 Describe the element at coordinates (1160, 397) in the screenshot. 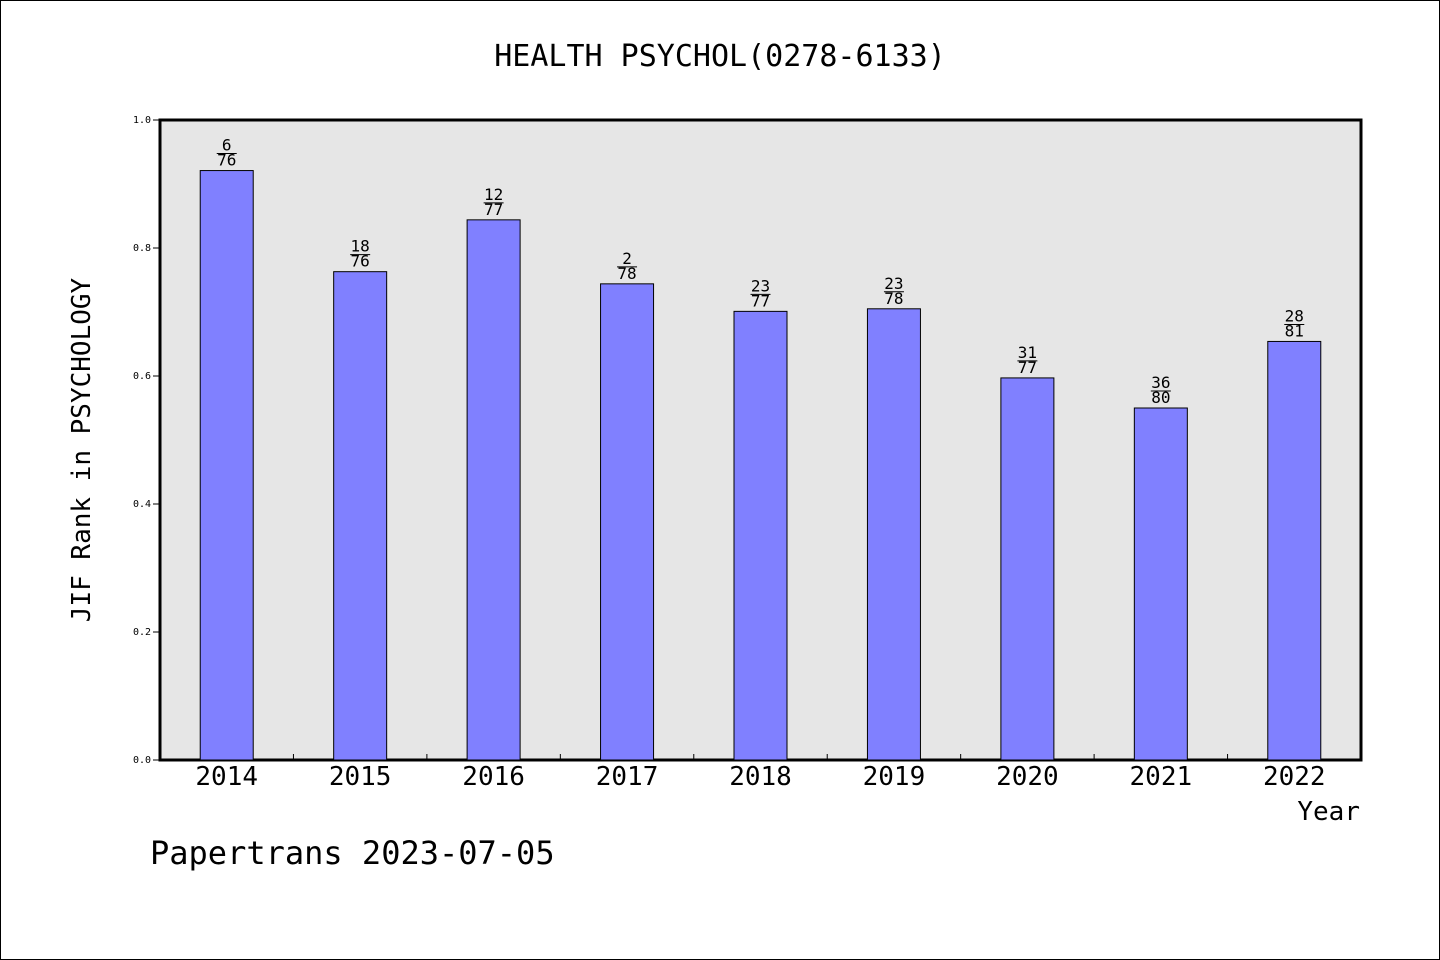

I see `bar-total-label: 80` at that location.